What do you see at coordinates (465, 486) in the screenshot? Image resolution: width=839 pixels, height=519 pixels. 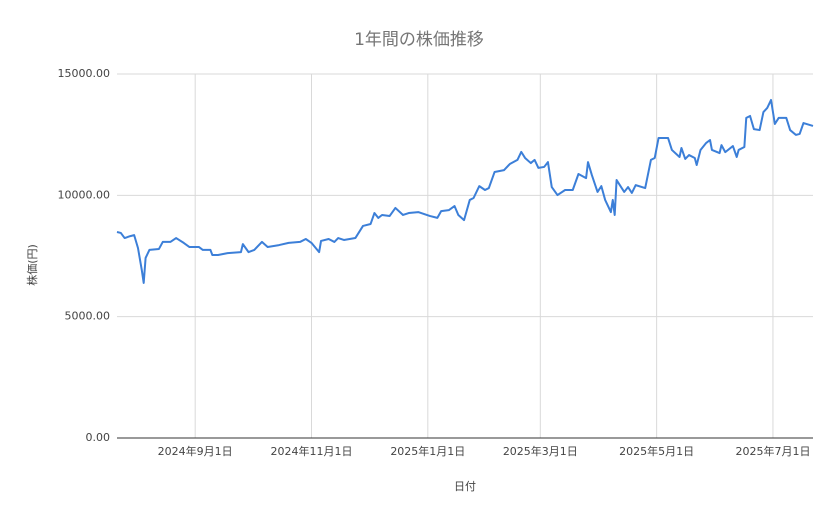 I see `x-axis-title: 日付` at bounding box center [465, 486].